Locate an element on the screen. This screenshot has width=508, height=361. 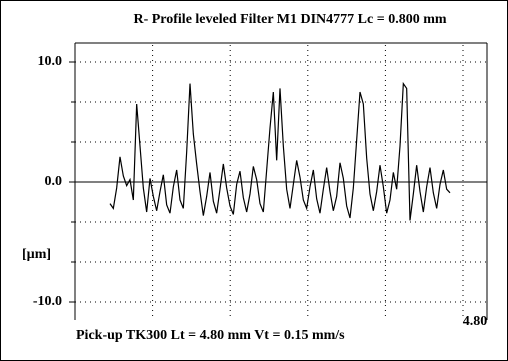
y-tick-label: -10.0 is located at coordinates (47, 301).